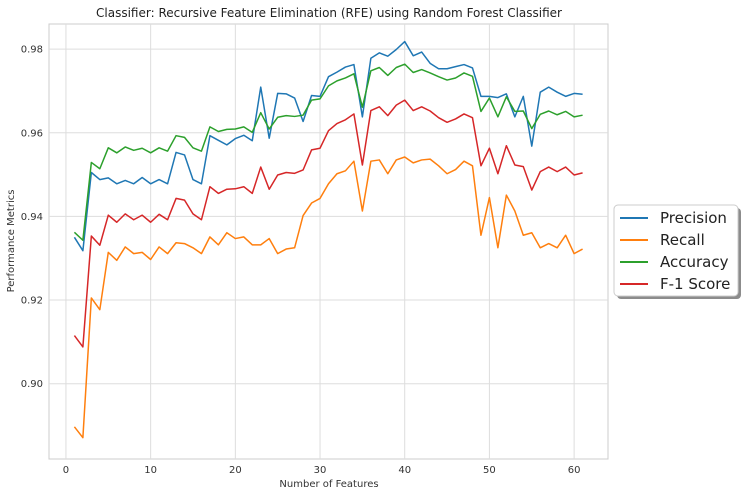 This screenshot has height=496, width=745. Describe the element at coordinates (32, 217) in the screenshot. I see `y-tick-label: 0.94` at that location.